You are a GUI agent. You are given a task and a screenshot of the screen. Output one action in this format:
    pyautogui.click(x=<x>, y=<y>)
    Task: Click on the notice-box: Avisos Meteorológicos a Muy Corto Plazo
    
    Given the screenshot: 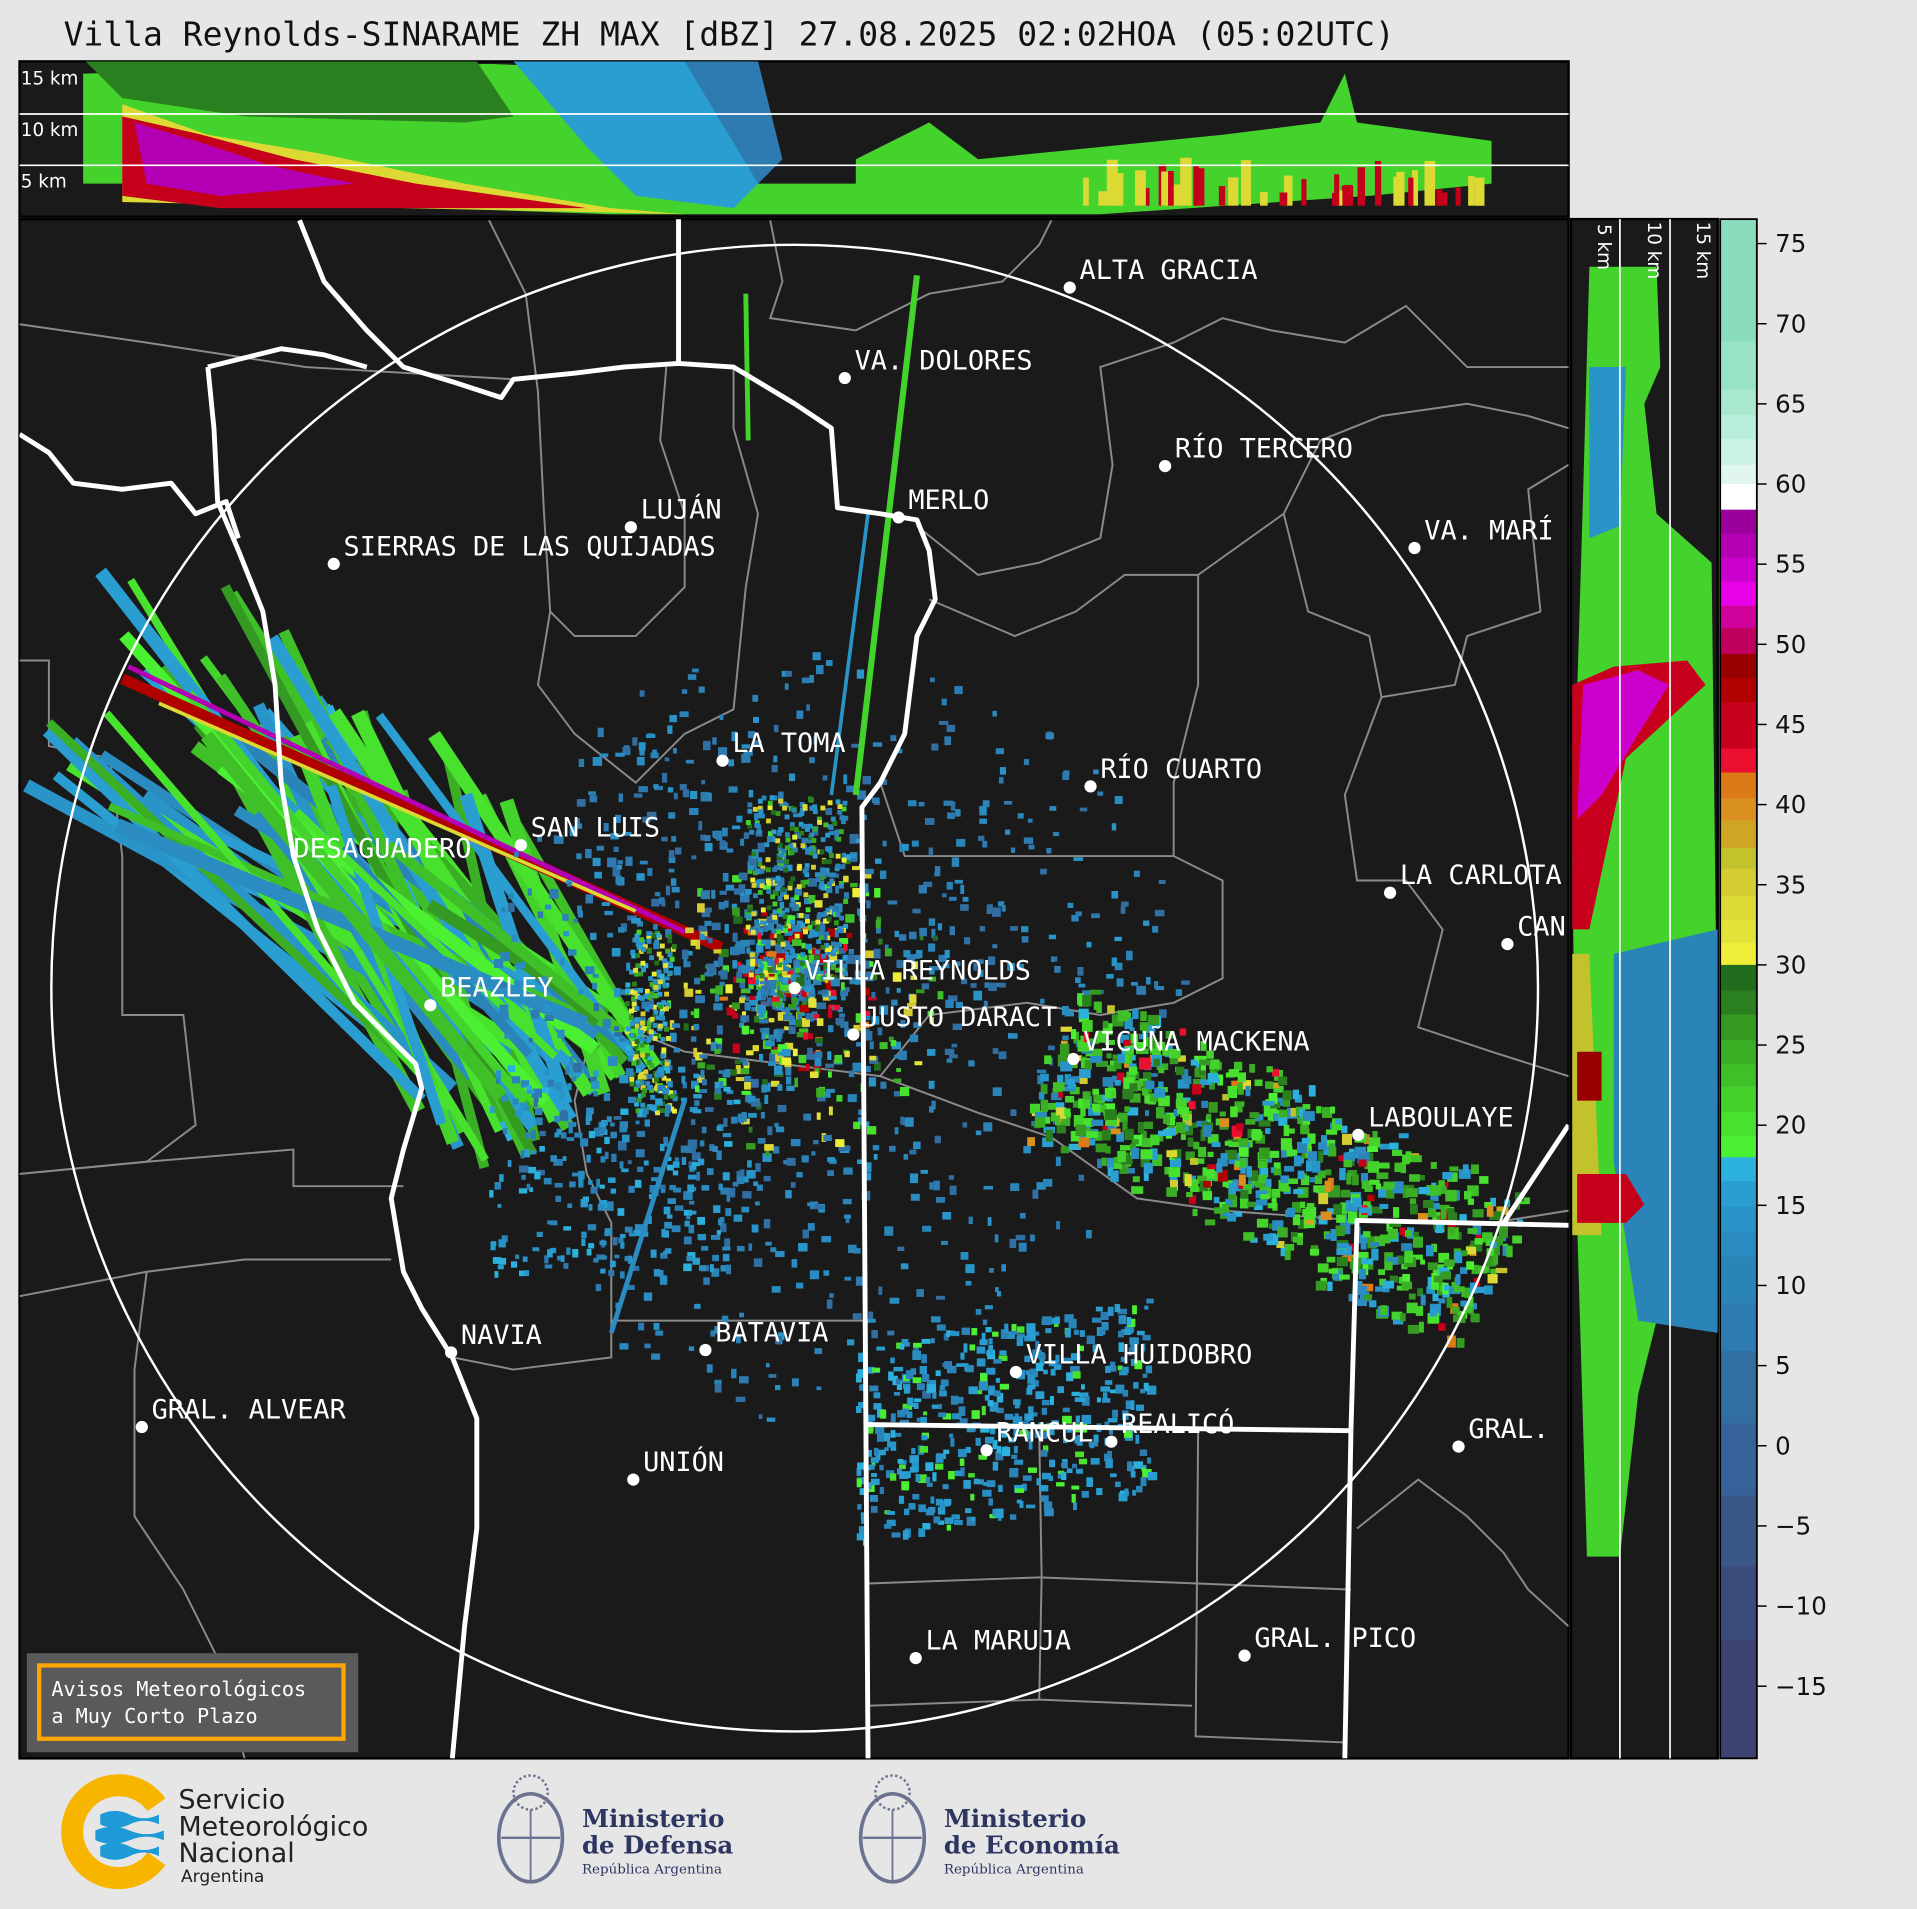 What is the action you would take?
    pyautogui.click(x=192, y=1703)
    